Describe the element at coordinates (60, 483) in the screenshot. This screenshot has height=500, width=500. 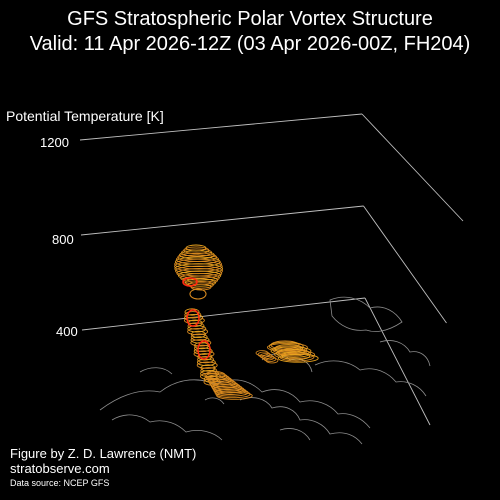
I see `data-source-credit: Data source: NCEP GFS` at that location.